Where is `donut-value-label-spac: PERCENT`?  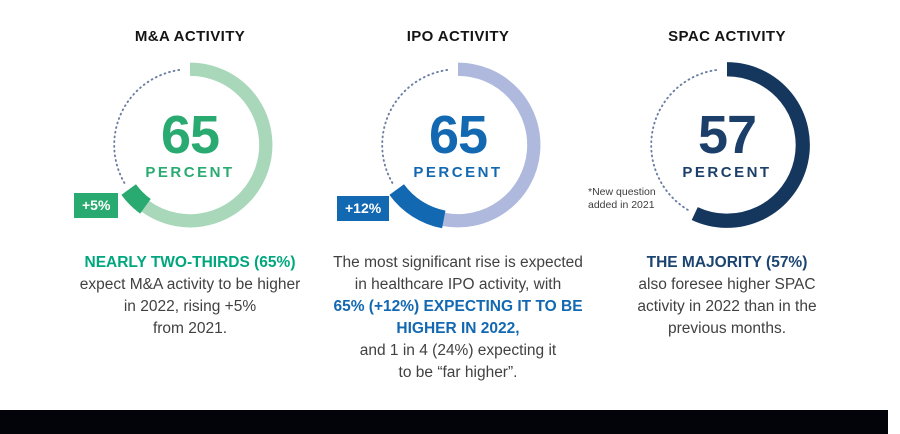
donut-value-label-spac: PERCENT is located at coordinates (727, 172).